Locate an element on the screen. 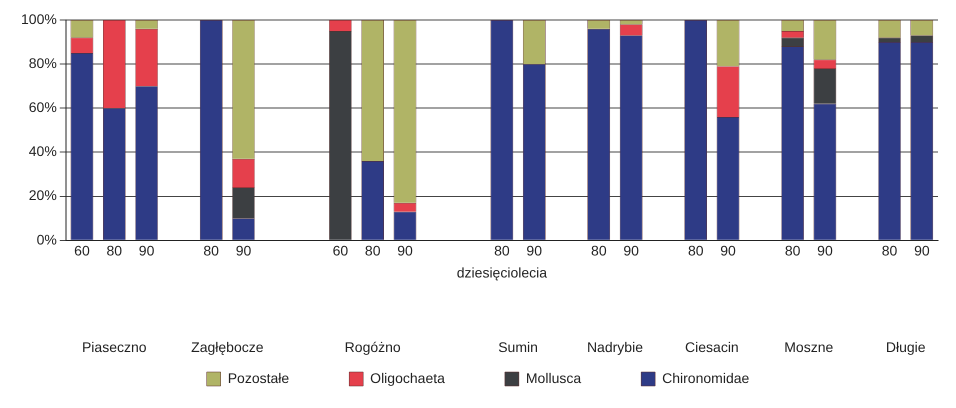 The width and height of the screenshot is (956, 408). y-tick-label: 0% is located at coordinates (46, 239).